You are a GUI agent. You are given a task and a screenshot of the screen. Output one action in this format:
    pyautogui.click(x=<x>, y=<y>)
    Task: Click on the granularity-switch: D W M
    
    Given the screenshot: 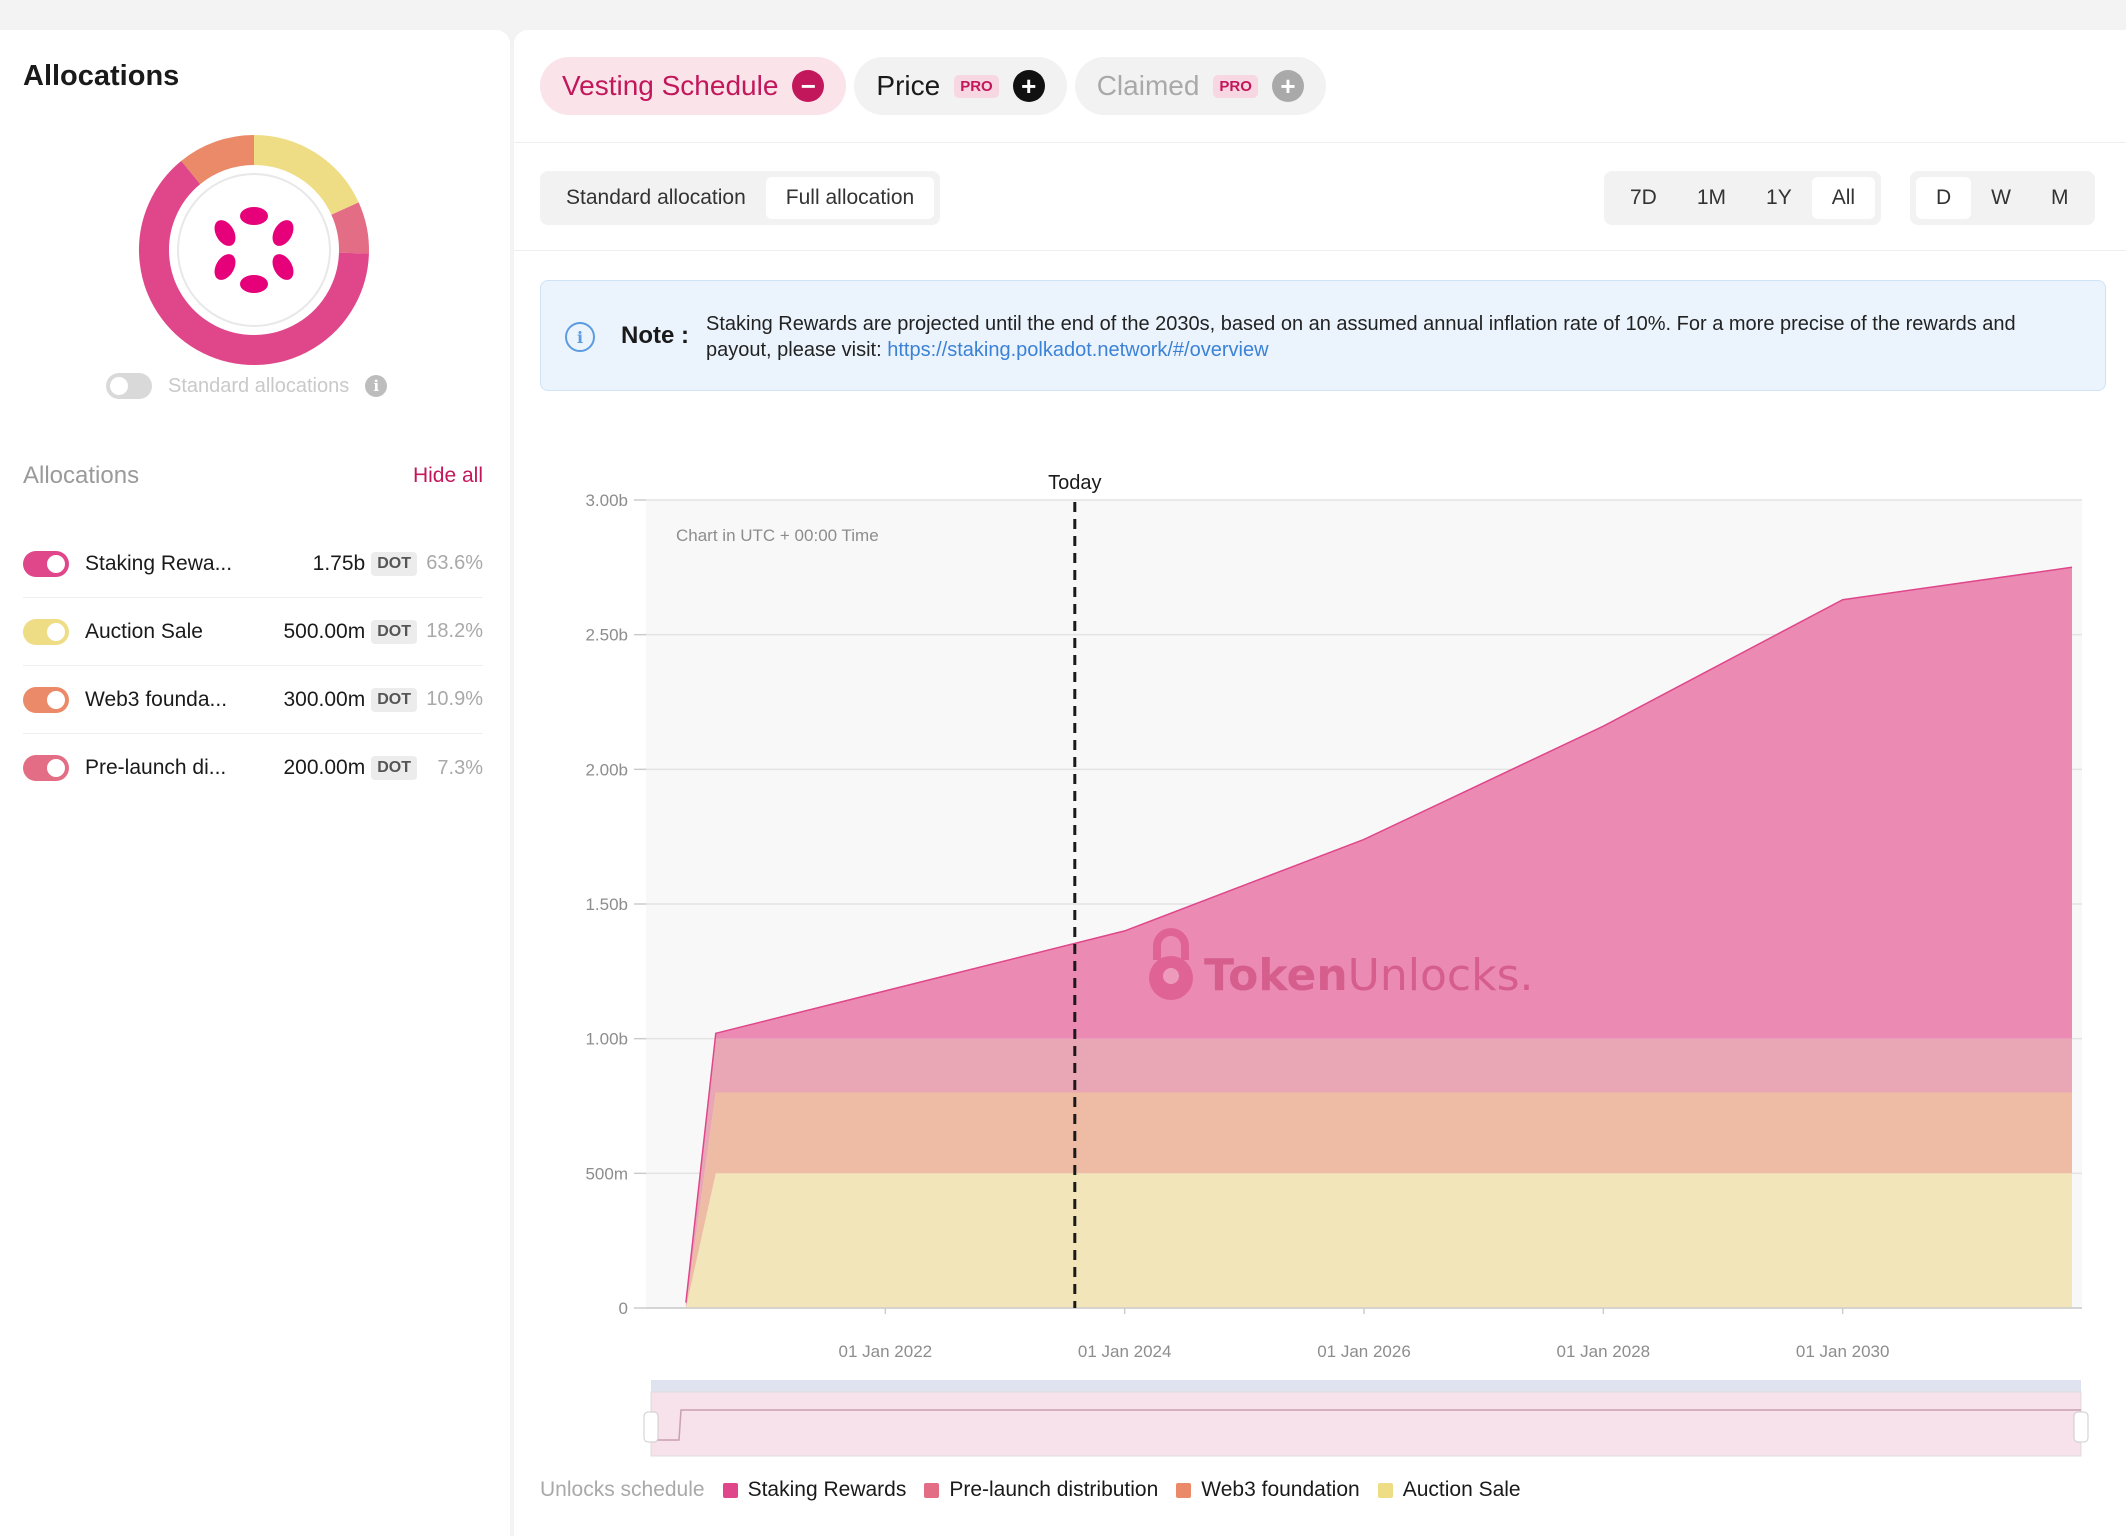 What is the action you would take?
    pyautogui.click(x=2002, y=198)
    